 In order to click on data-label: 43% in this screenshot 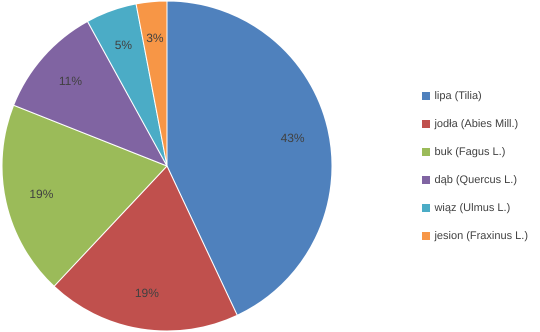, I will do `click(292, 137)`.